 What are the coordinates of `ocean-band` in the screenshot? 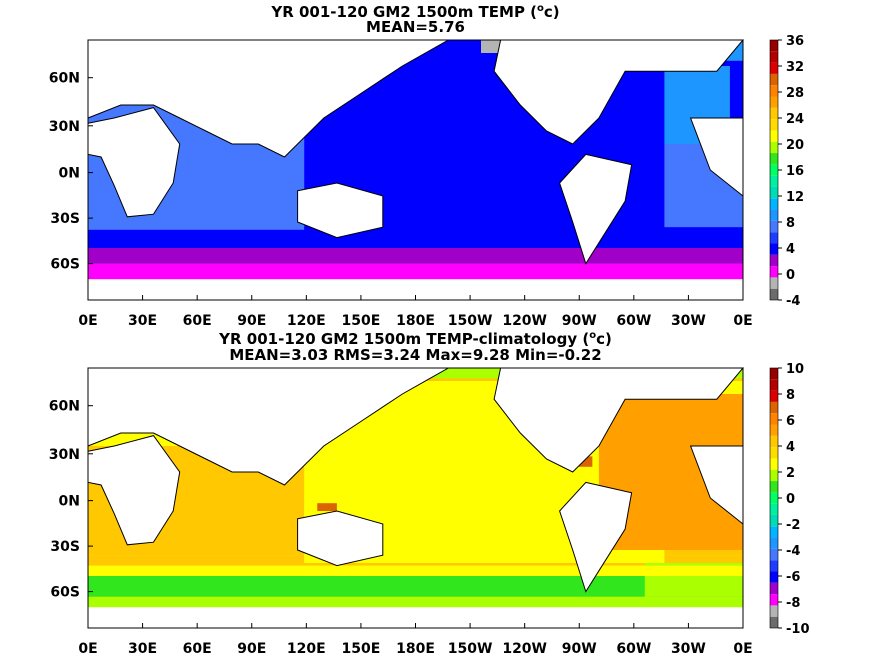 It's located at (415, 256).